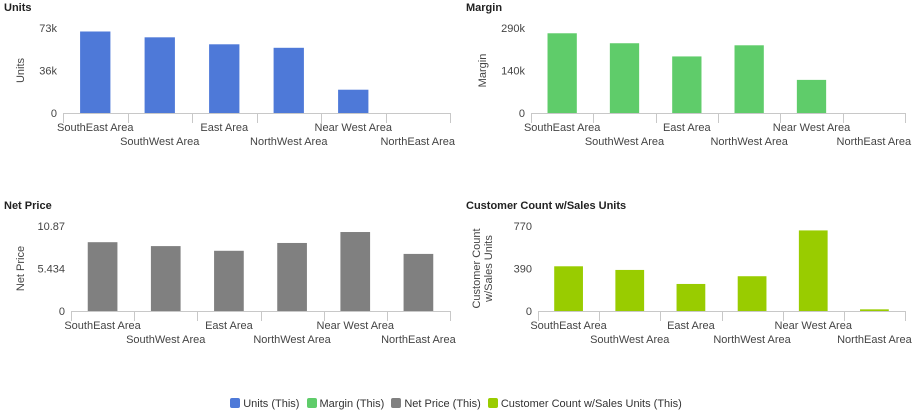 This screenshot has height=414, width=912. What do you see at coordinates (523, 227) in the screenshot?
I see `y-tick-label: 770` at bounding box center [523, 227].